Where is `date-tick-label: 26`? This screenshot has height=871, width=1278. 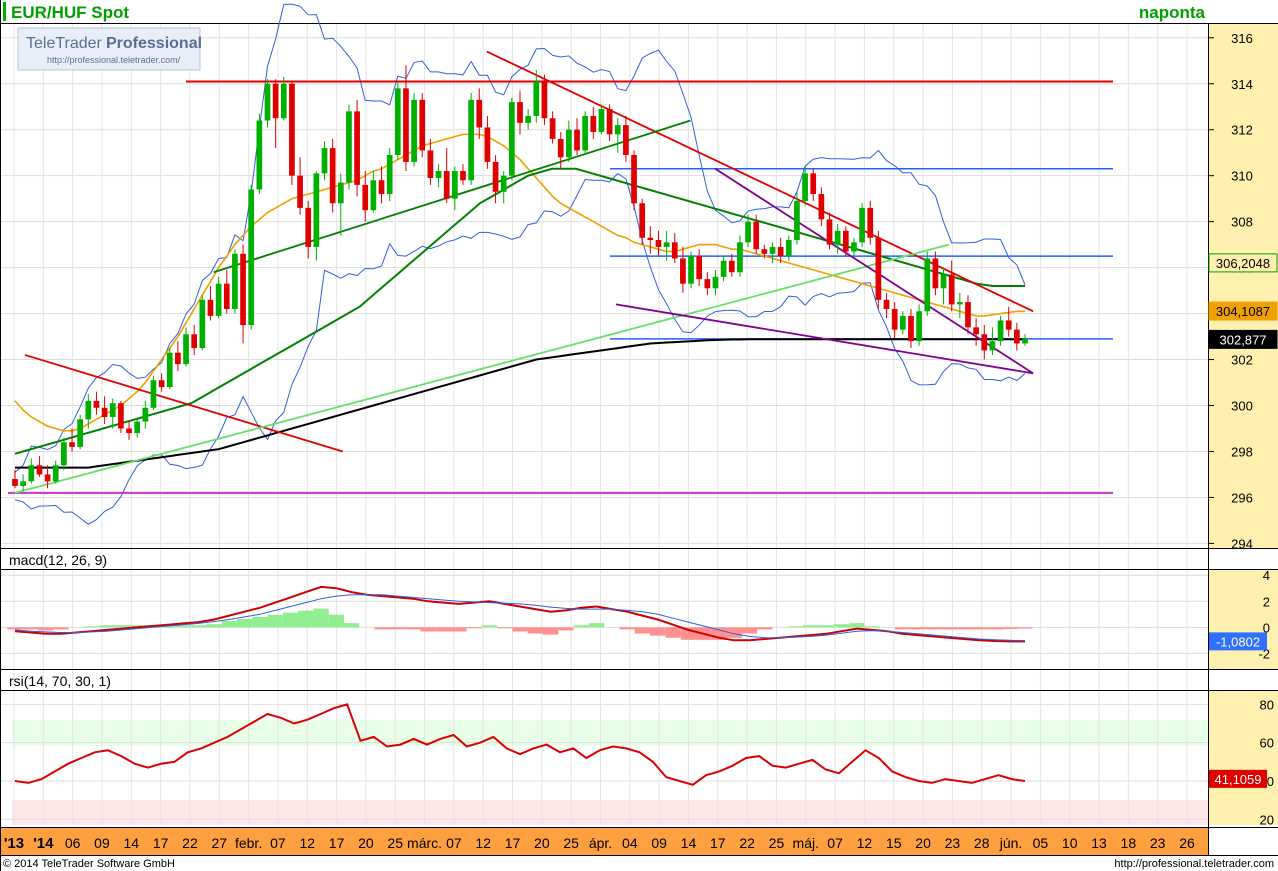 date-tick-label: 26 is located at coordinates (1187, 843).